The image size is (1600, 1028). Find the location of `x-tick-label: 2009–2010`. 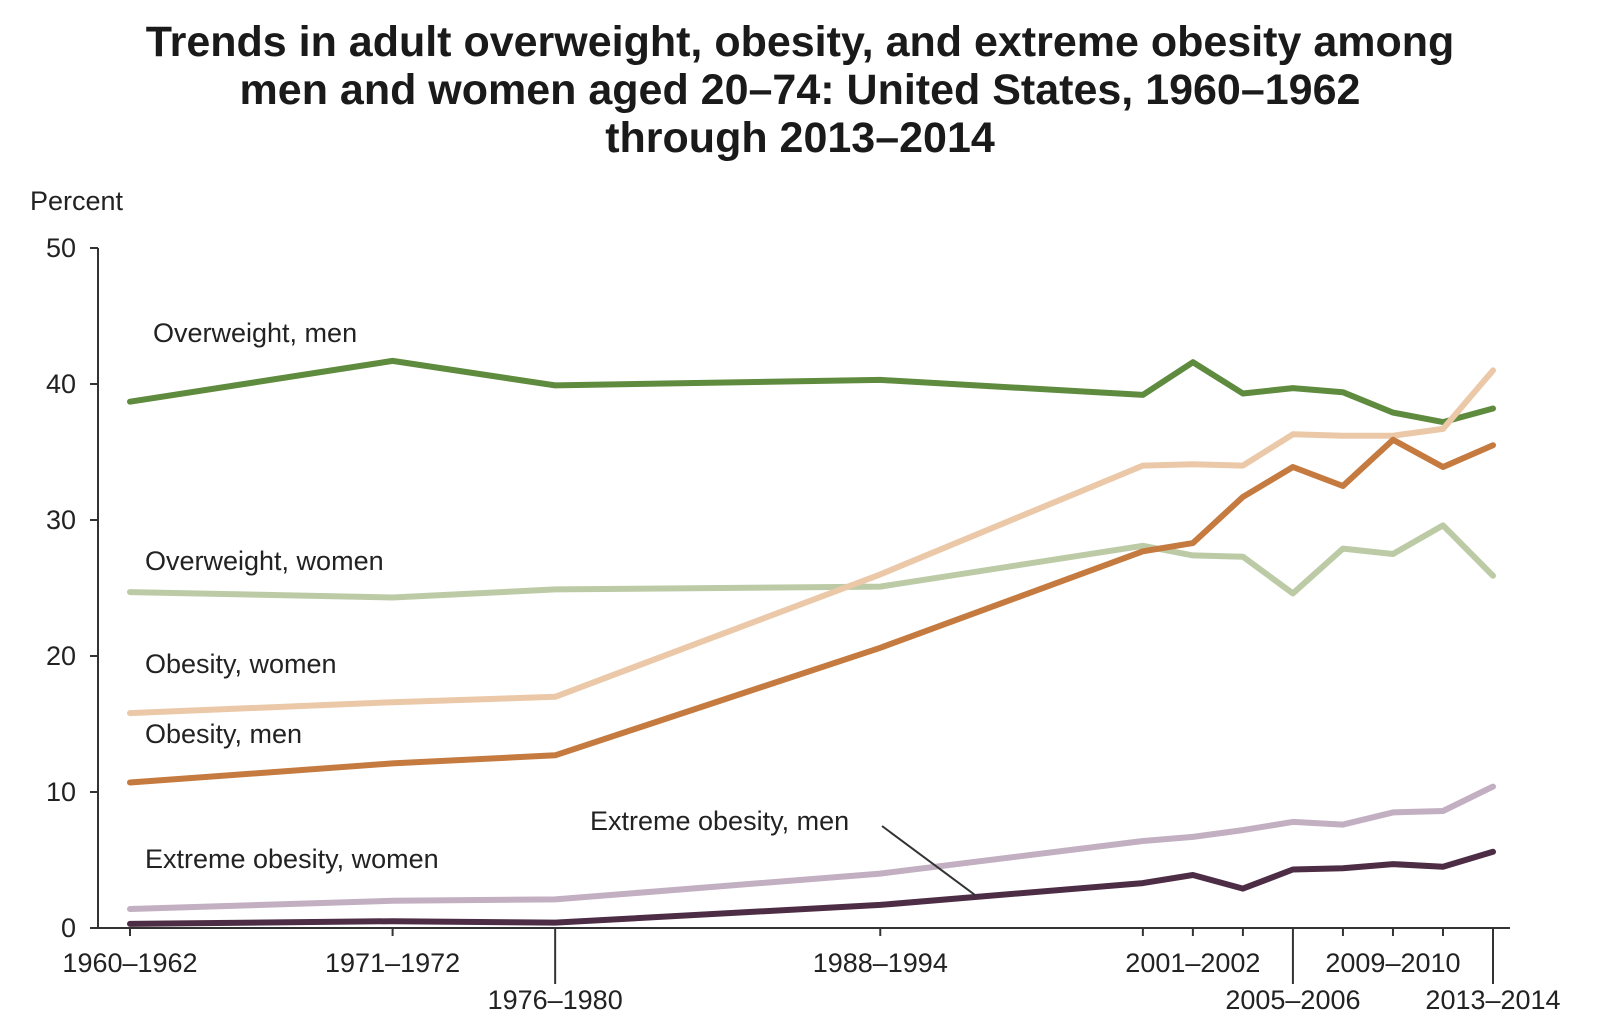

x-tick-label: 2009–2010 is located at coordinates (1392, 963).